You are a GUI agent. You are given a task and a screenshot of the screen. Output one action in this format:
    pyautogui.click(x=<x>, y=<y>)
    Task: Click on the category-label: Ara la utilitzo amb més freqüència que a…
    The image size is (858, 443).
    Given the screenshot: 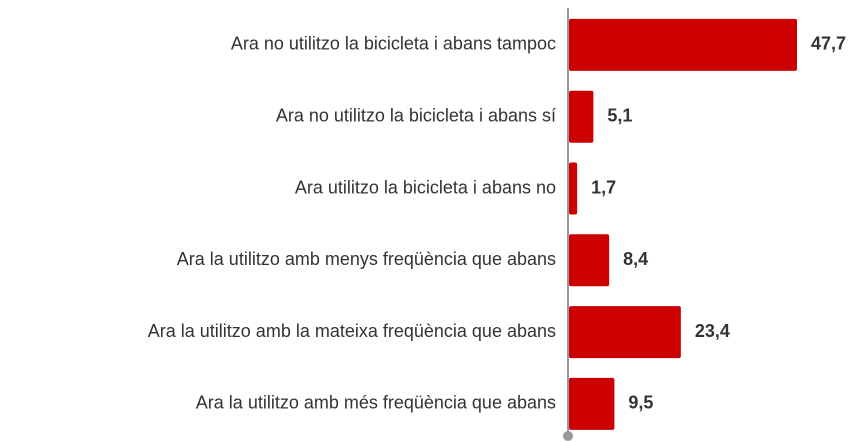 What is the action you would take?
    pyautogui.click(x=376, y=403)
    